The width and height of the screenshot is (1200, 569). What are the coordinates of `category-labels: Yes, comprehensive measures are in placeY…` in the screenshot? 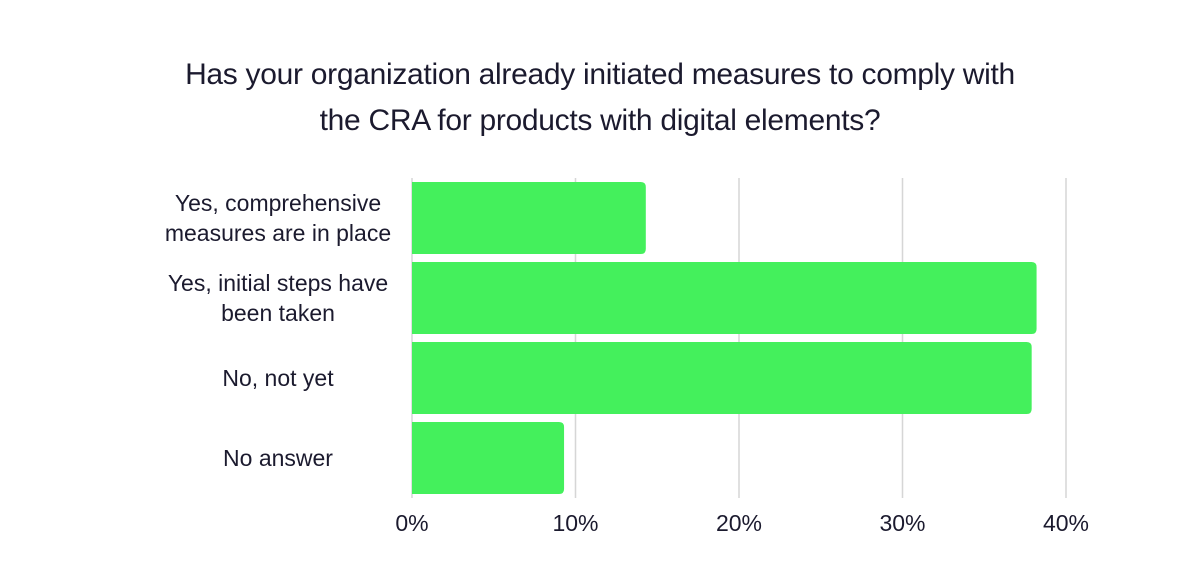 It's located at (278, 330).